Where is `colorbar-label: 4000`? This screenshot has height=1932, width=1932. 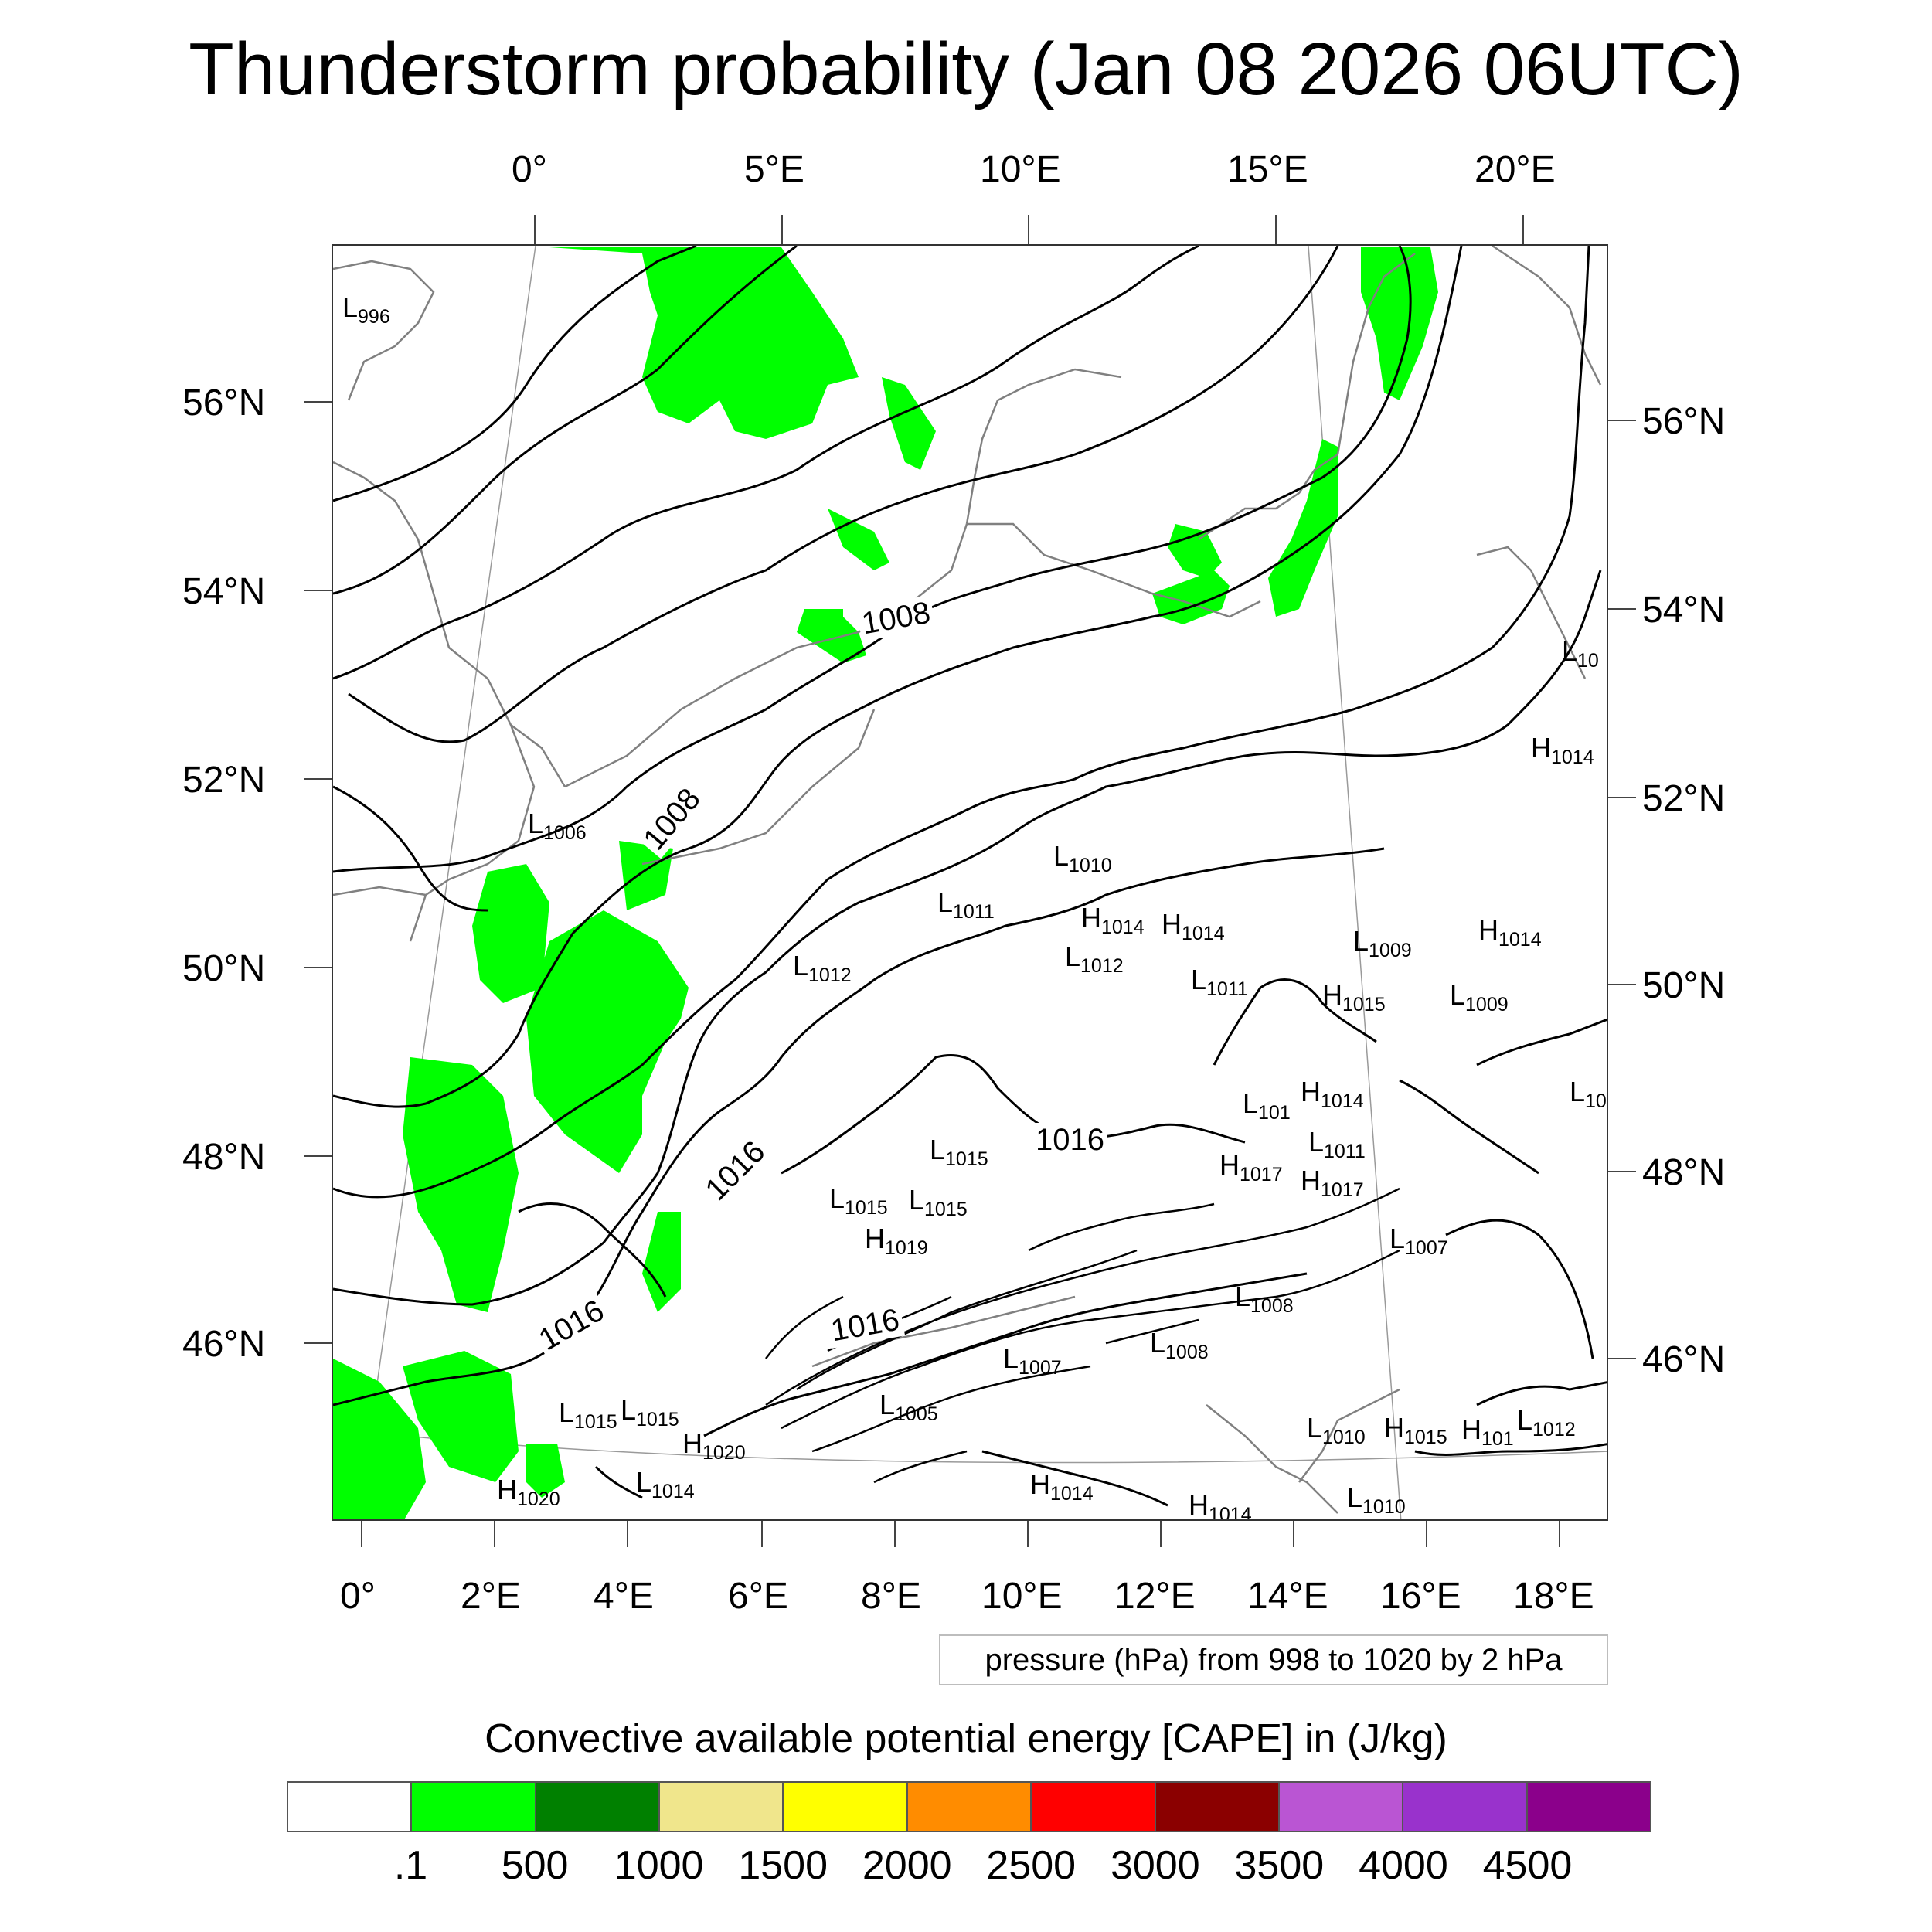
colorbar-label: 4000 is located at coordinates (1404, 1866).